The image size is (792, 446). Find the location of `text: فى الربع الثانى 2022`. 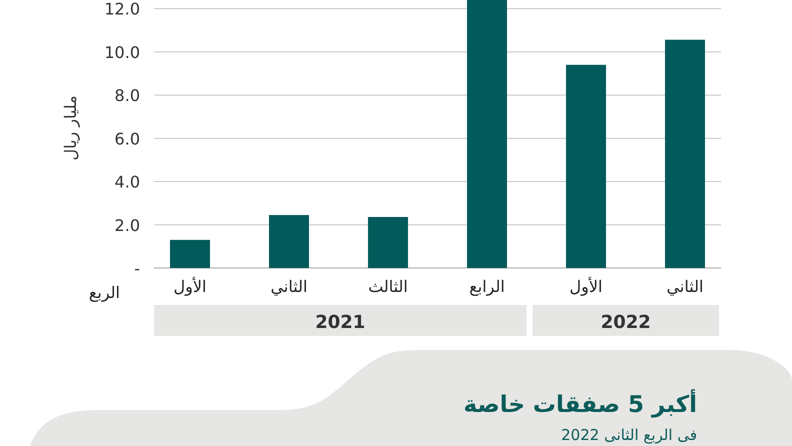

text: فى الربع الثانى 2022 is located at coordinates (629, 435).